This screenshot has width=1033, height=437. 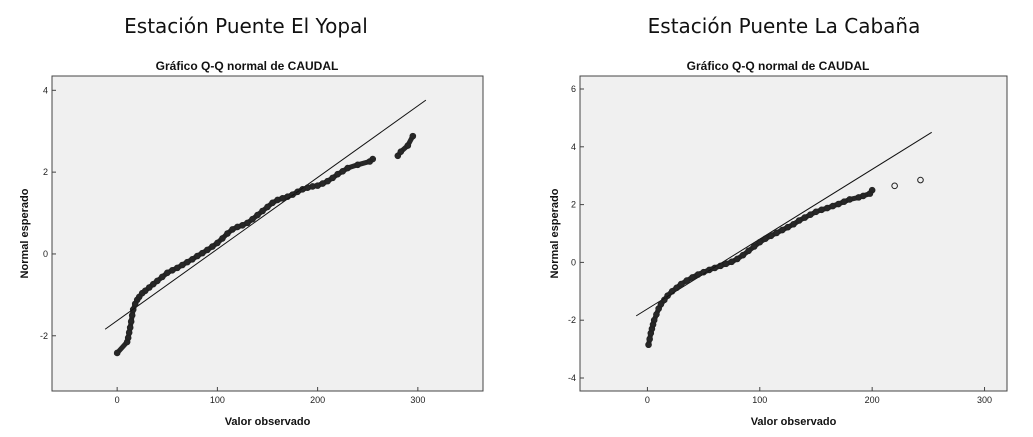 I want to click on chart-1-title: Gráfico Q-Q normal de CAUDAL, so click(x=247, y=66).